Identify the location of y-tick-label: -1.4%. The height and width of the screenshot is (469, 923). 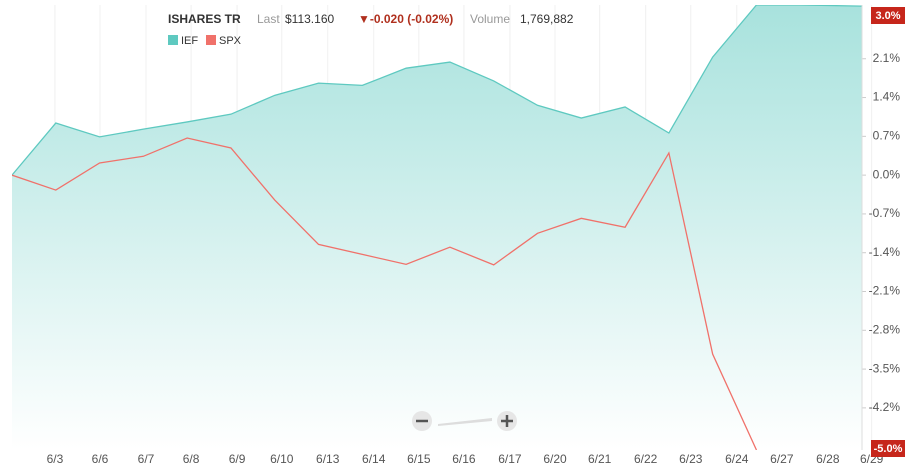
(885, 252).